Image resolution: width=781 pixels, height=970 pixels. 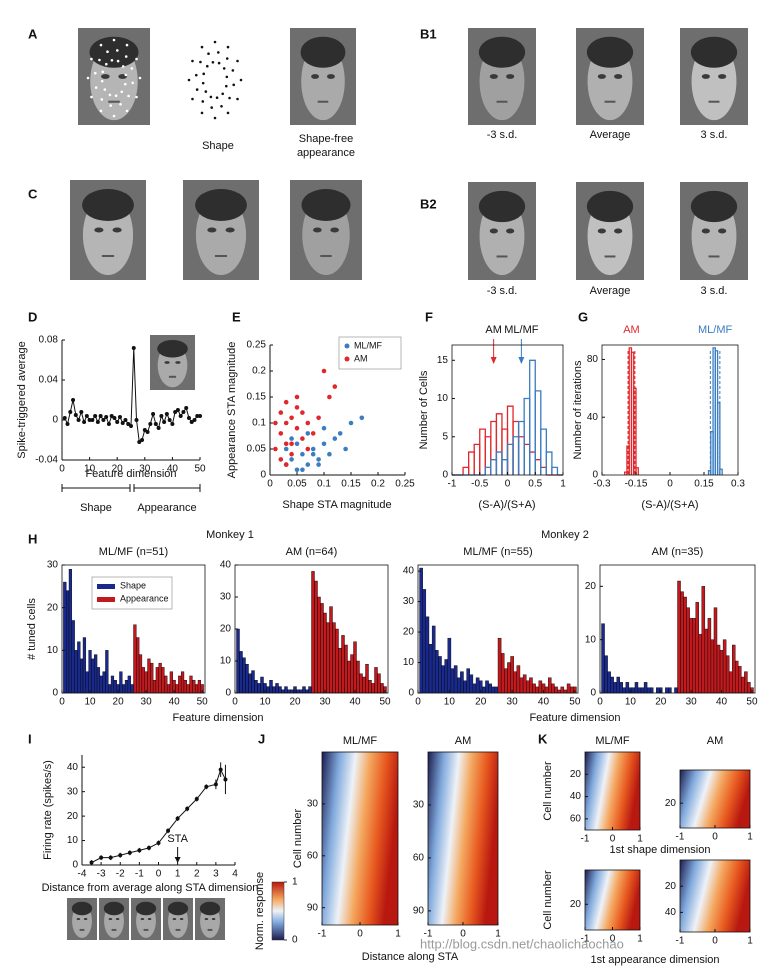 I want to click on y-tick-label: 20, so click(x=73, y=816).